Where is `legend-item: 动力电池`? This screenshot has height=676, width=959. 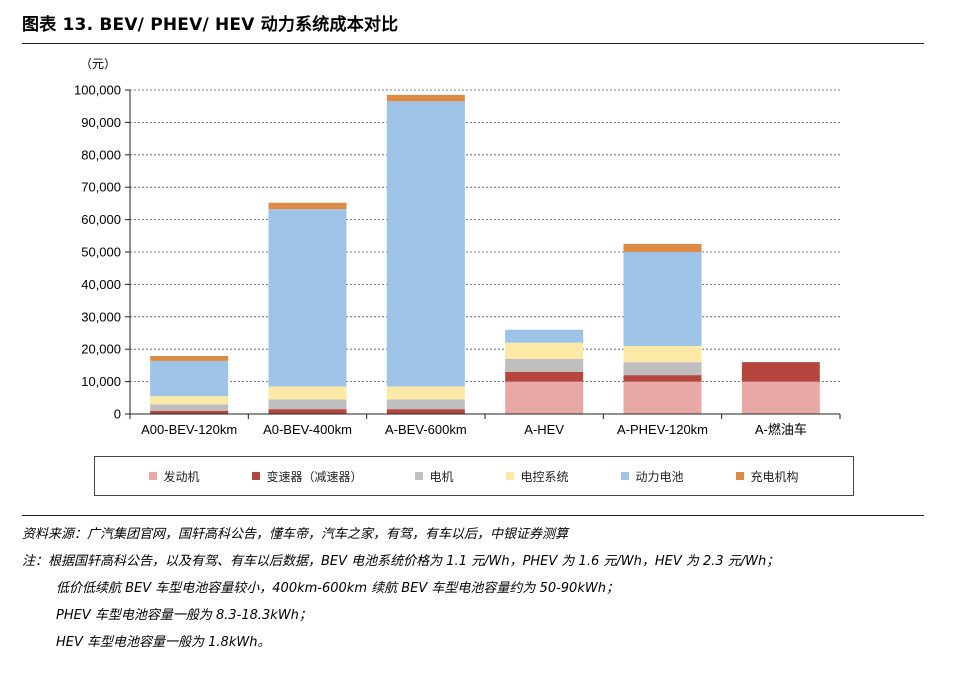 legend-item: 动力电池 is located at coordinates (652, 476).